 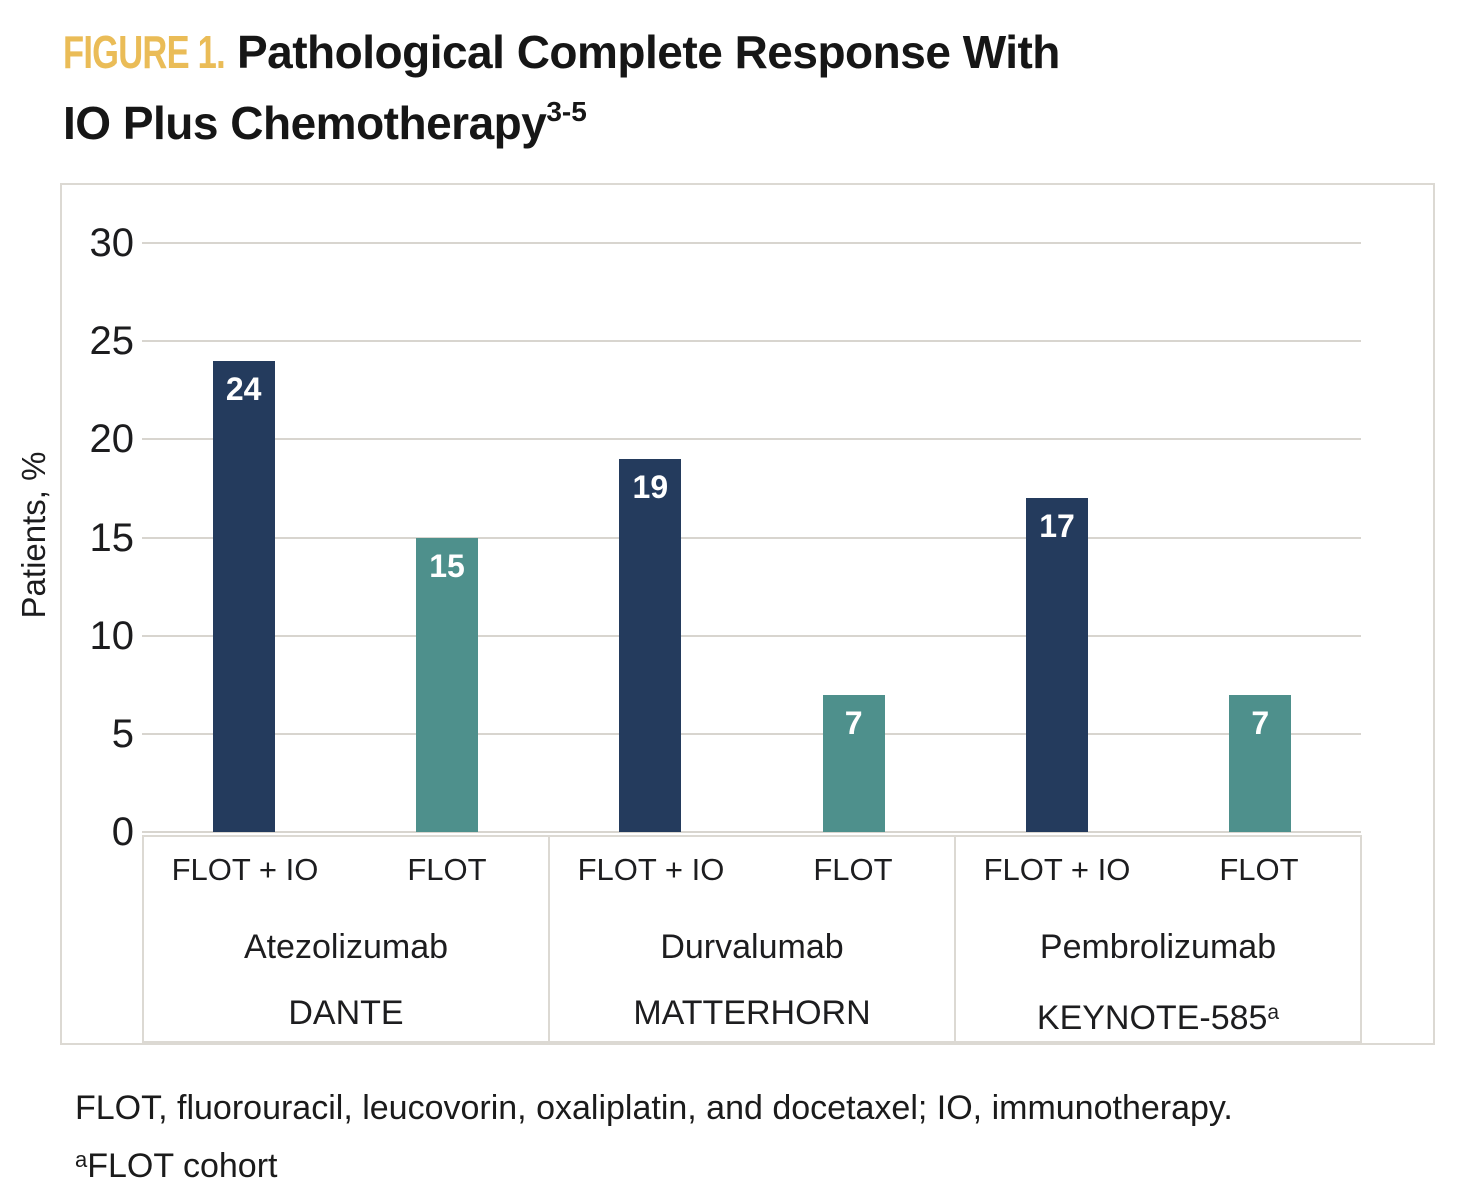 I want to click on y-axis-title: Patients, %, so click(x=33, y=535).